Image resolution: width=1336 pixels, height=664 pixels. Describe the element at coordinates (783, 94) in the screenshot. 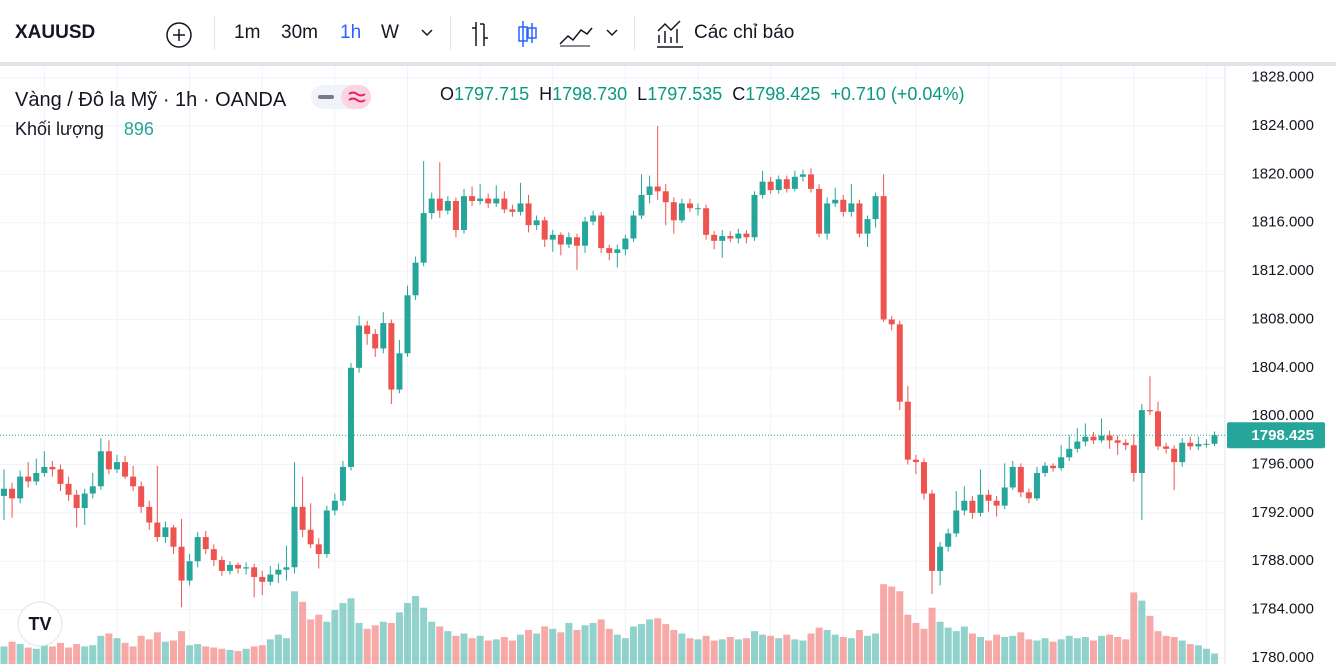

I see `ohlc-value: 1798.425` at that location.